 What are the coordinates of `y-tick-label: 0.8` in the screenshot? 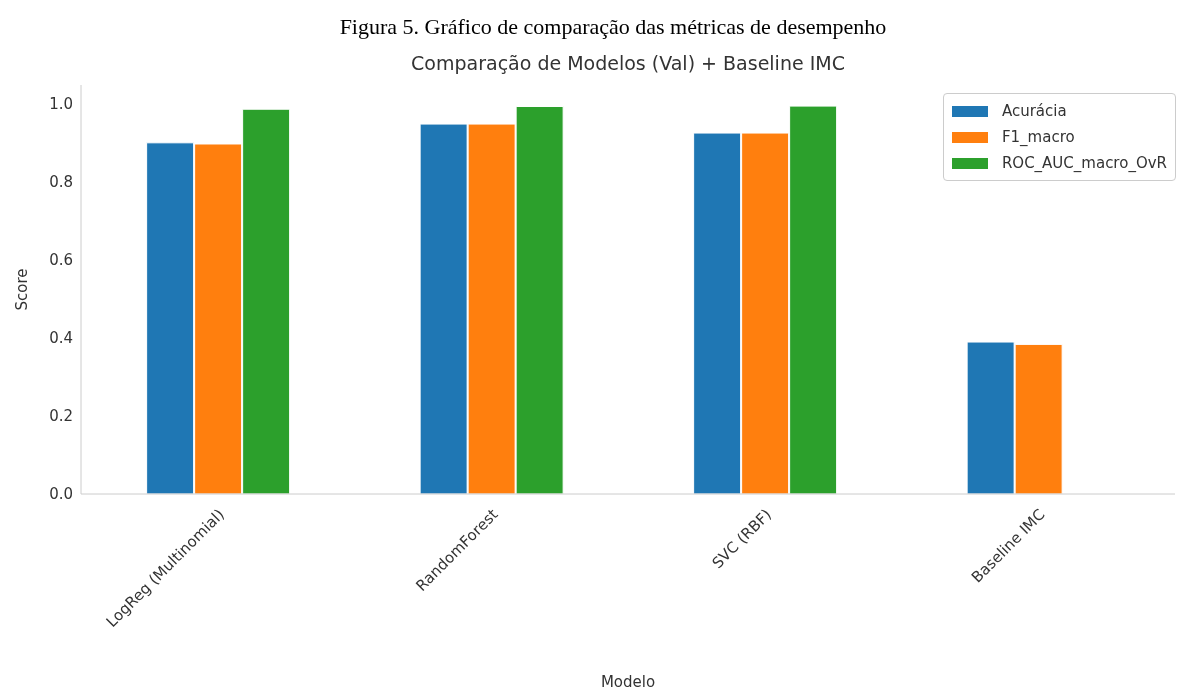 It's located at (61, 181).